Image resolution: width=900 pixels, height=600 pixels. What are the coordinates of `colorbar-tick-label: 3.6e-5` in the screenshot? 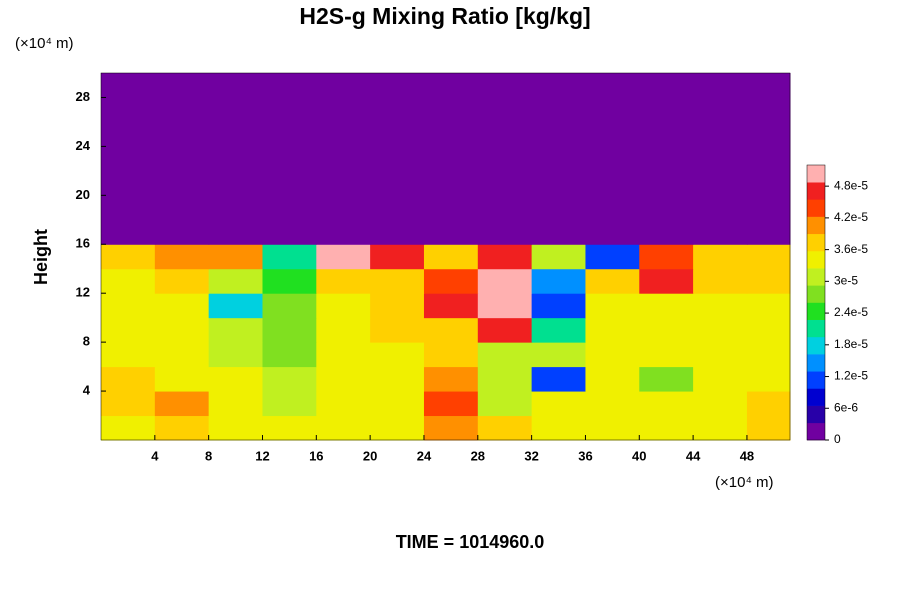 It's located at (851, 249).